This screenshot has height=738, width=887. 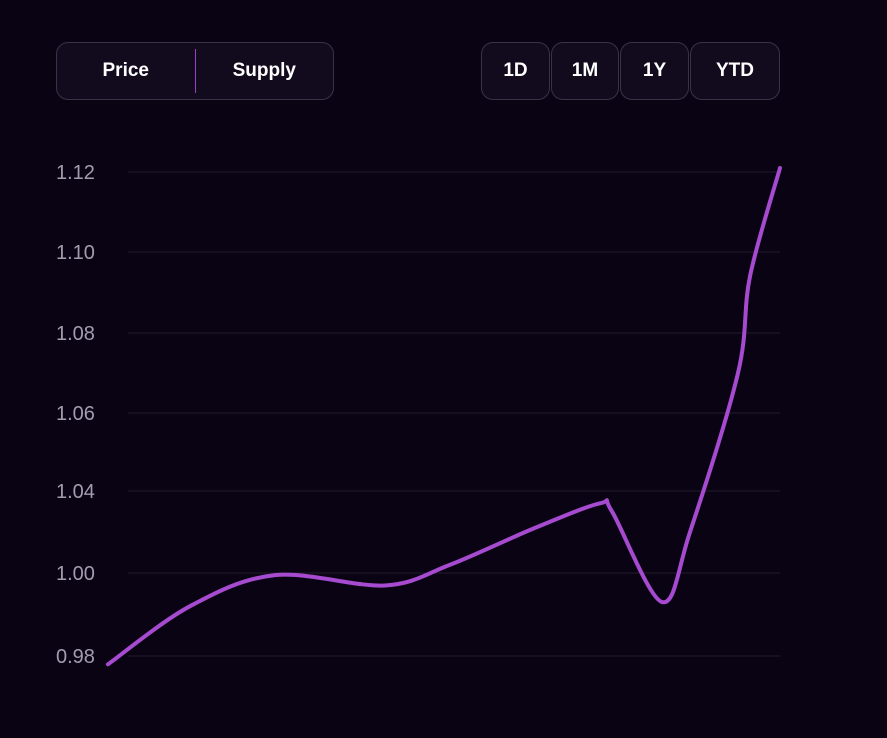 What do you see at coordinates (75, 574) in the screenshot?
I see `y-tick-label: 1.00` at bounding box center [75, 574].